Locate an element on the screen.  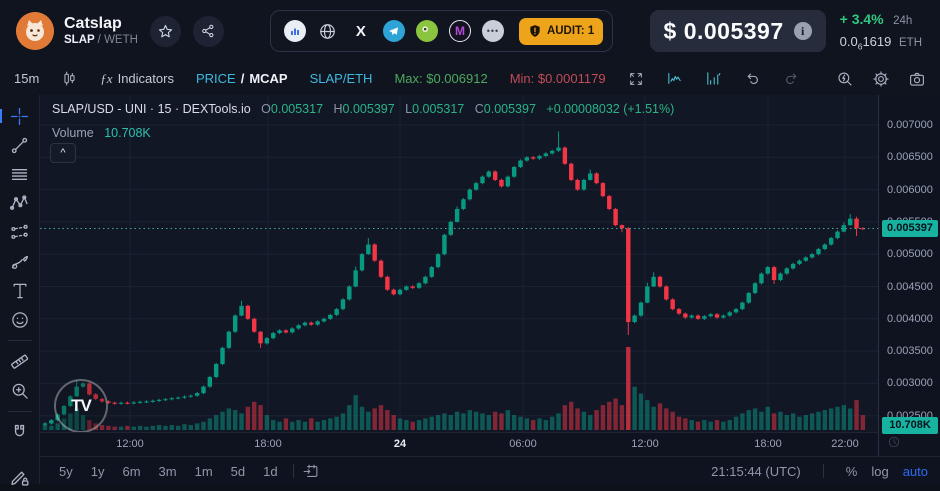
timeframe-button: 15m is located at coordinates (27, 78).